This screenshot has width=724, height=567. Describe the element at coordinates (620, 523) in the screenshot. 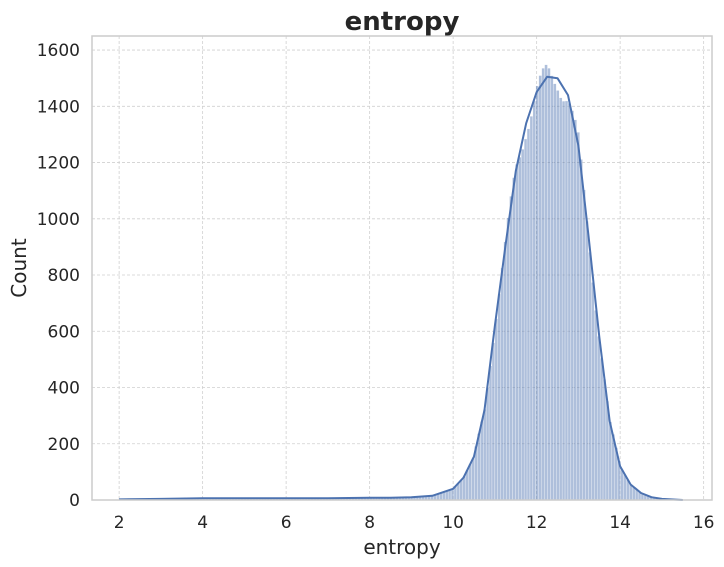

I see `x-tick-label: 14` at that location.